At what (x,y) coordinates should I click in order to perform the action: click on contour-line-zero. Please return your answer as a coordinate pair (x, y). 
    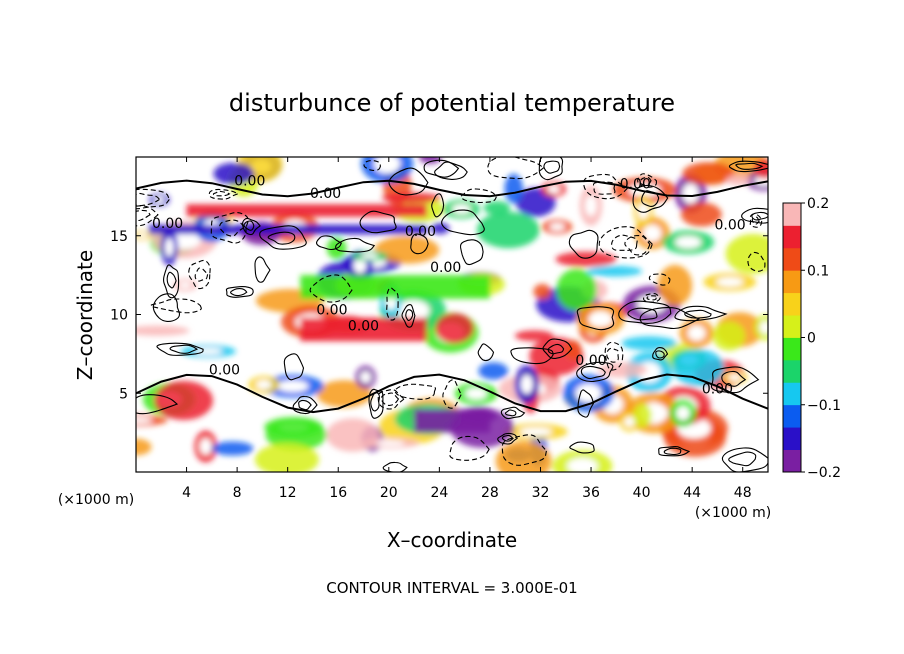
    Looking at the image, I should click on (452, 393).